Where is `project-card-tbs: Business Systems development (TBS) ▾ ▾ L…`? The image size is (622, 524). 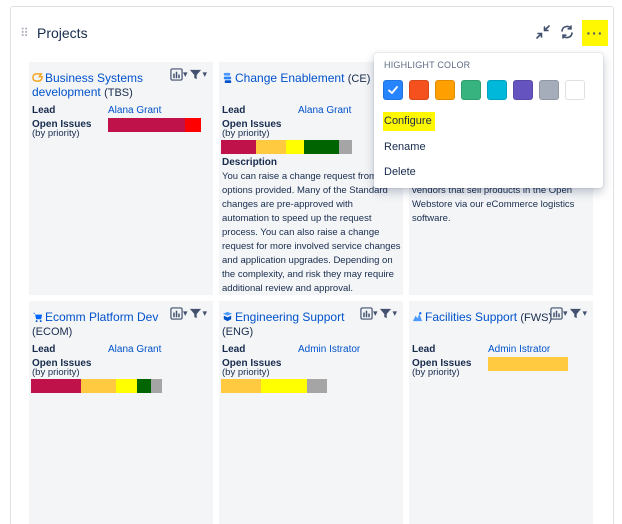
project-card-tbs: Business Systems development (TBS) ▾ ▾ L… is located at coordinates (121, 178).